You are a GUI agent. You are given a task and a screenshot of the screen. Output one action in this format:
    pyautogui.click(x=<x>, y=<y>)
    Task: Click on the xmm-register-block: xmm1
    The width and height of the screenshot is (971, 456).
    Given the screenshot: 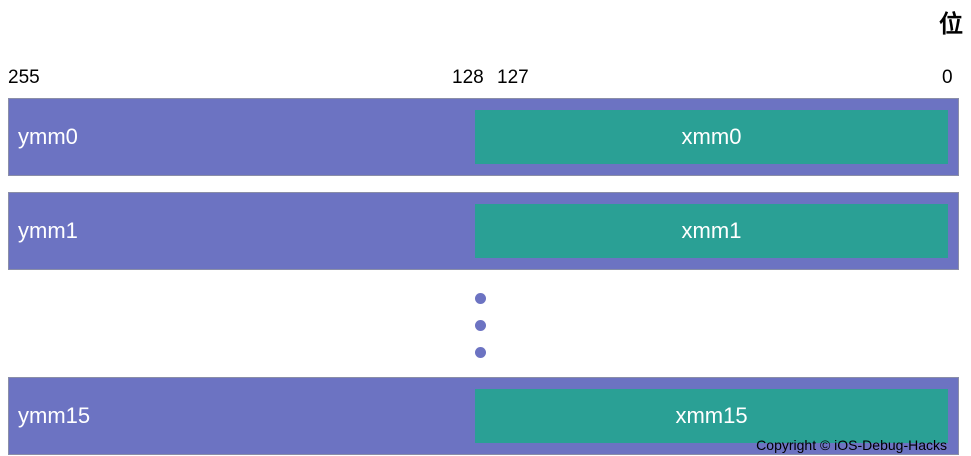 What is the action you would take?
    pyautogui.click(x=711, y=231)
    